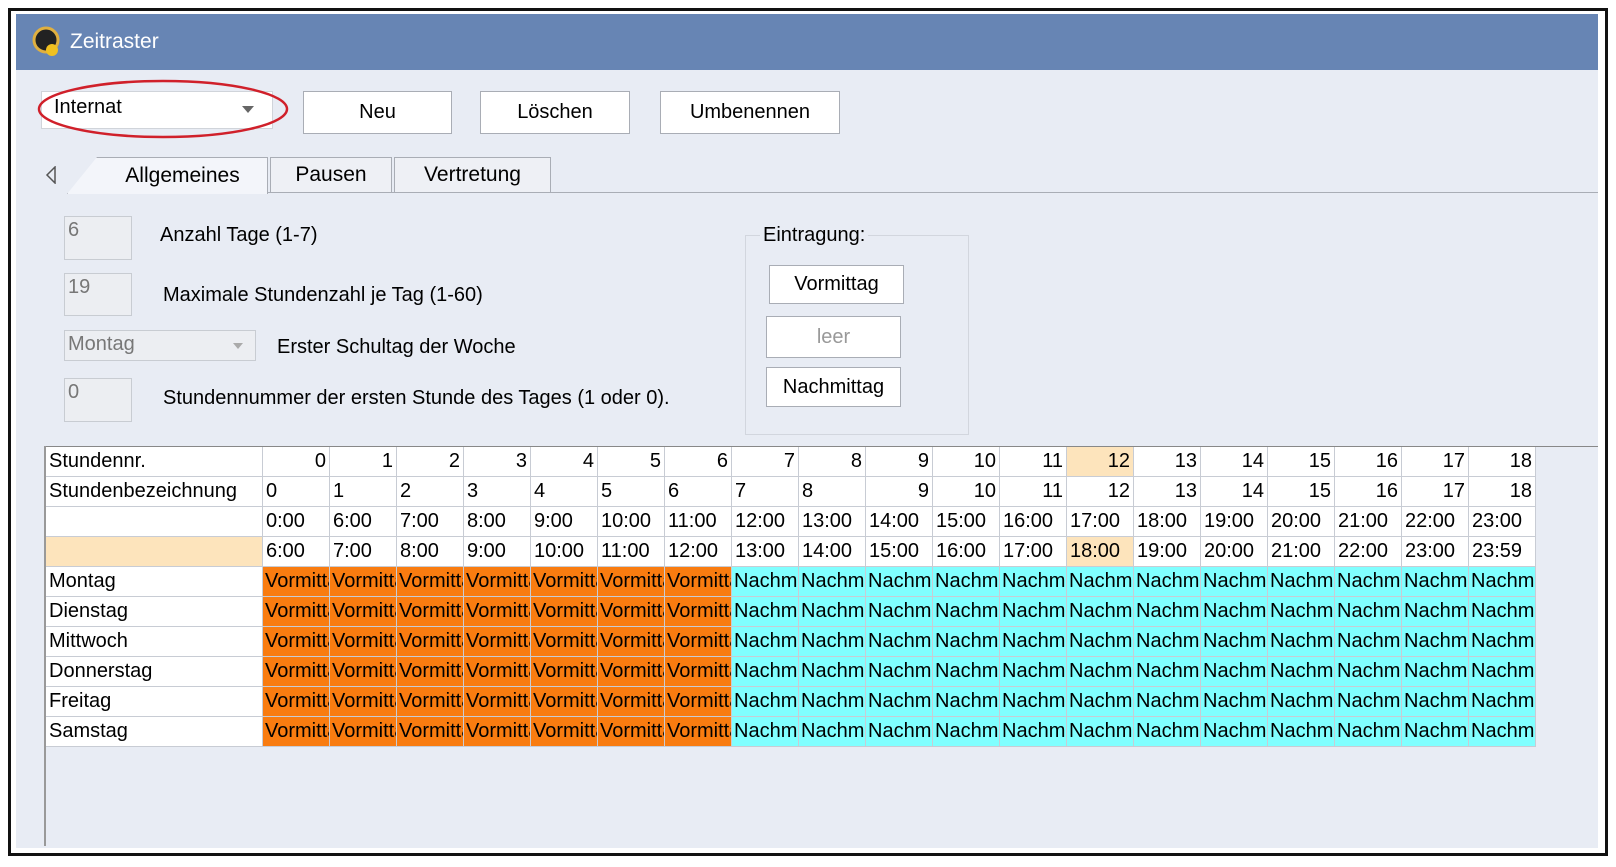  What do you see at coordinates (157, 110) in the screenshot?
I see `timetable-selector: Internat` at bounding box center [157, 110].